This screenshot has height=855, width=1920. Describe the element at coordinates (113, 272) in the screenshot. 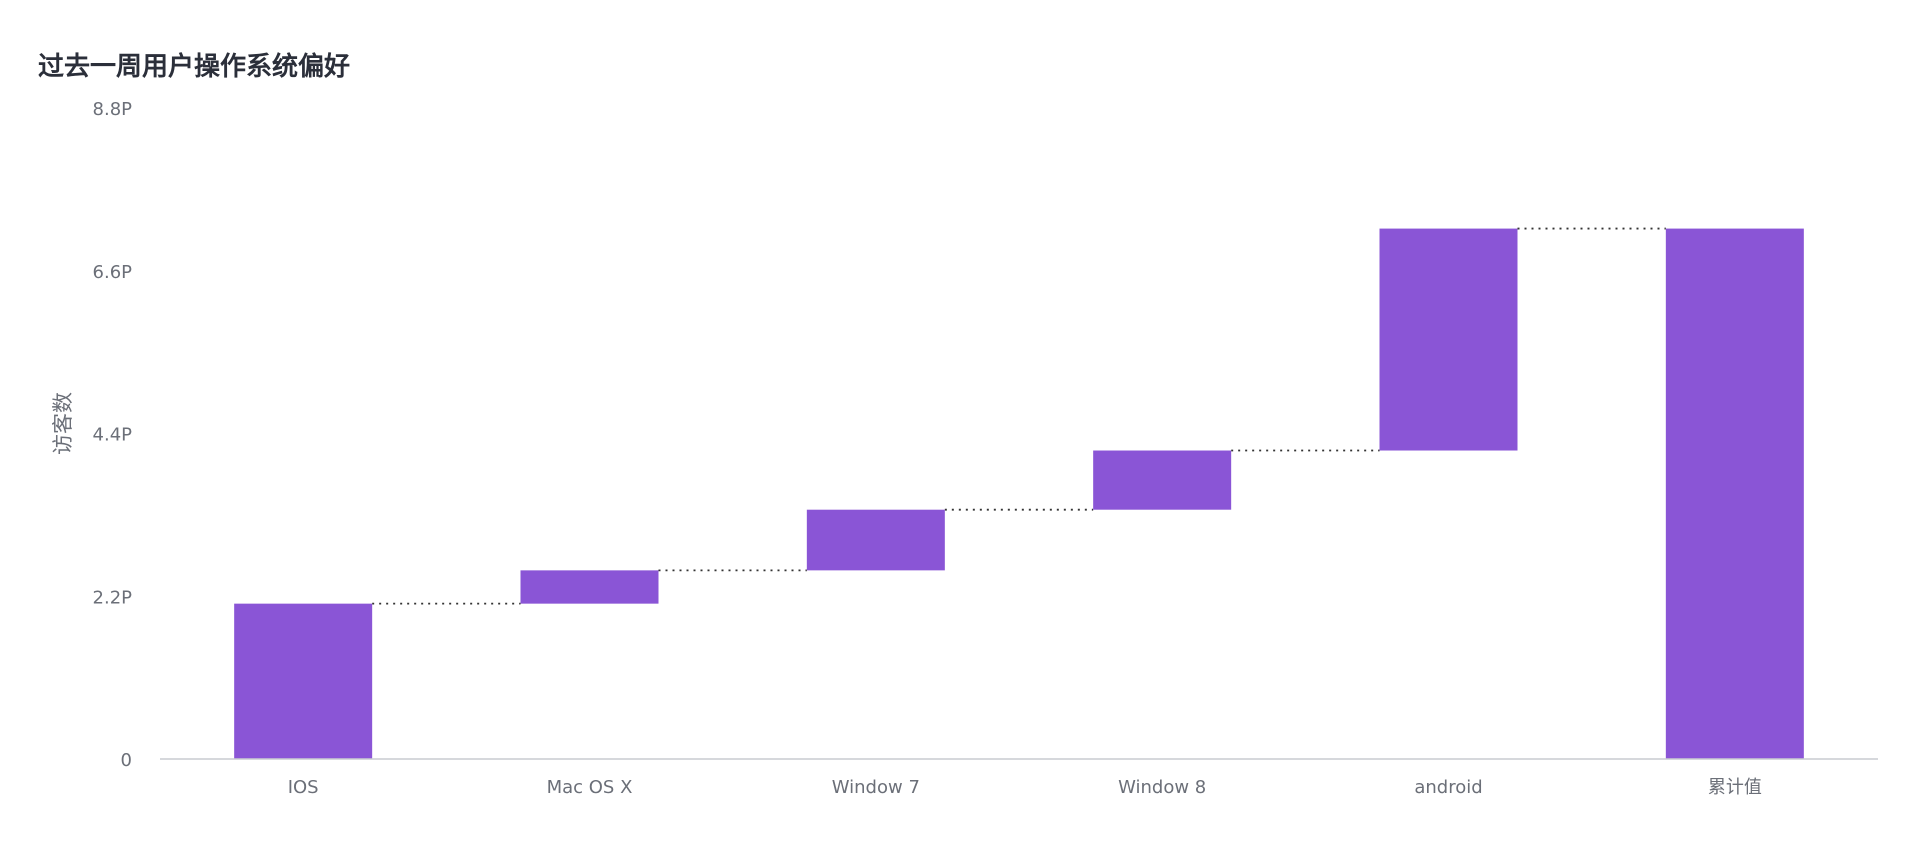

I see `y-tick-label: 6.6P` at that location.